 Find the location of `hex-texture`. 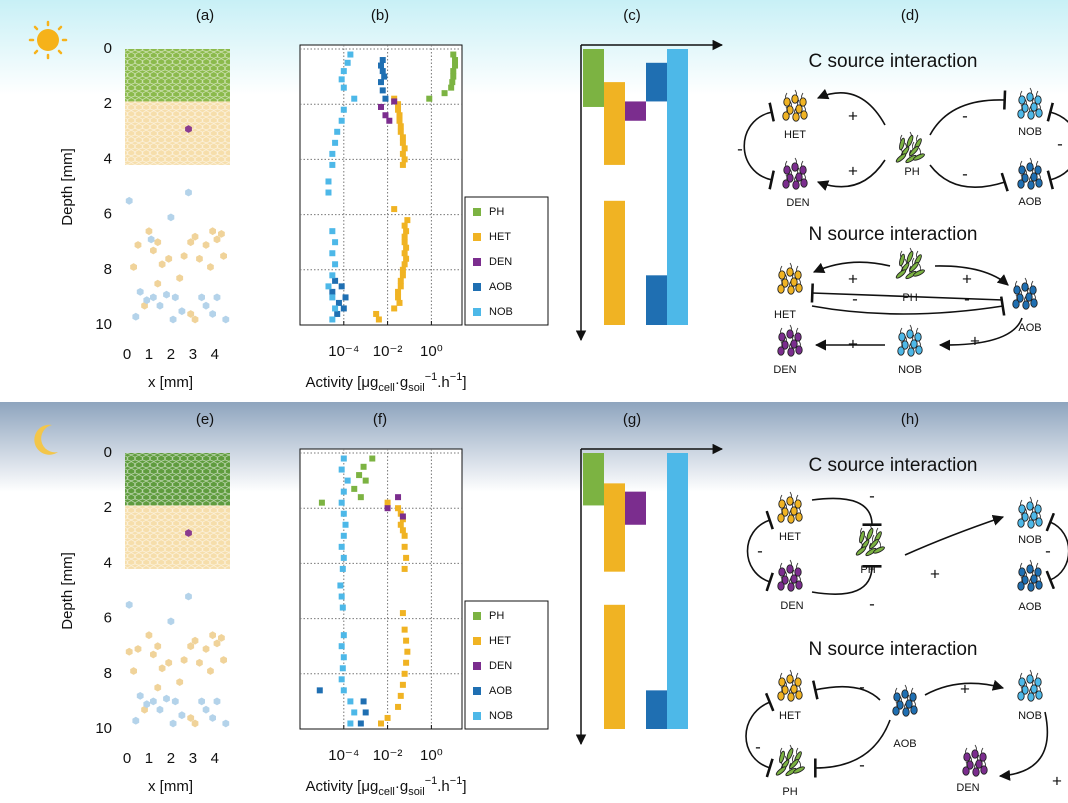

hex-texture is located at coordinates (177, 133).